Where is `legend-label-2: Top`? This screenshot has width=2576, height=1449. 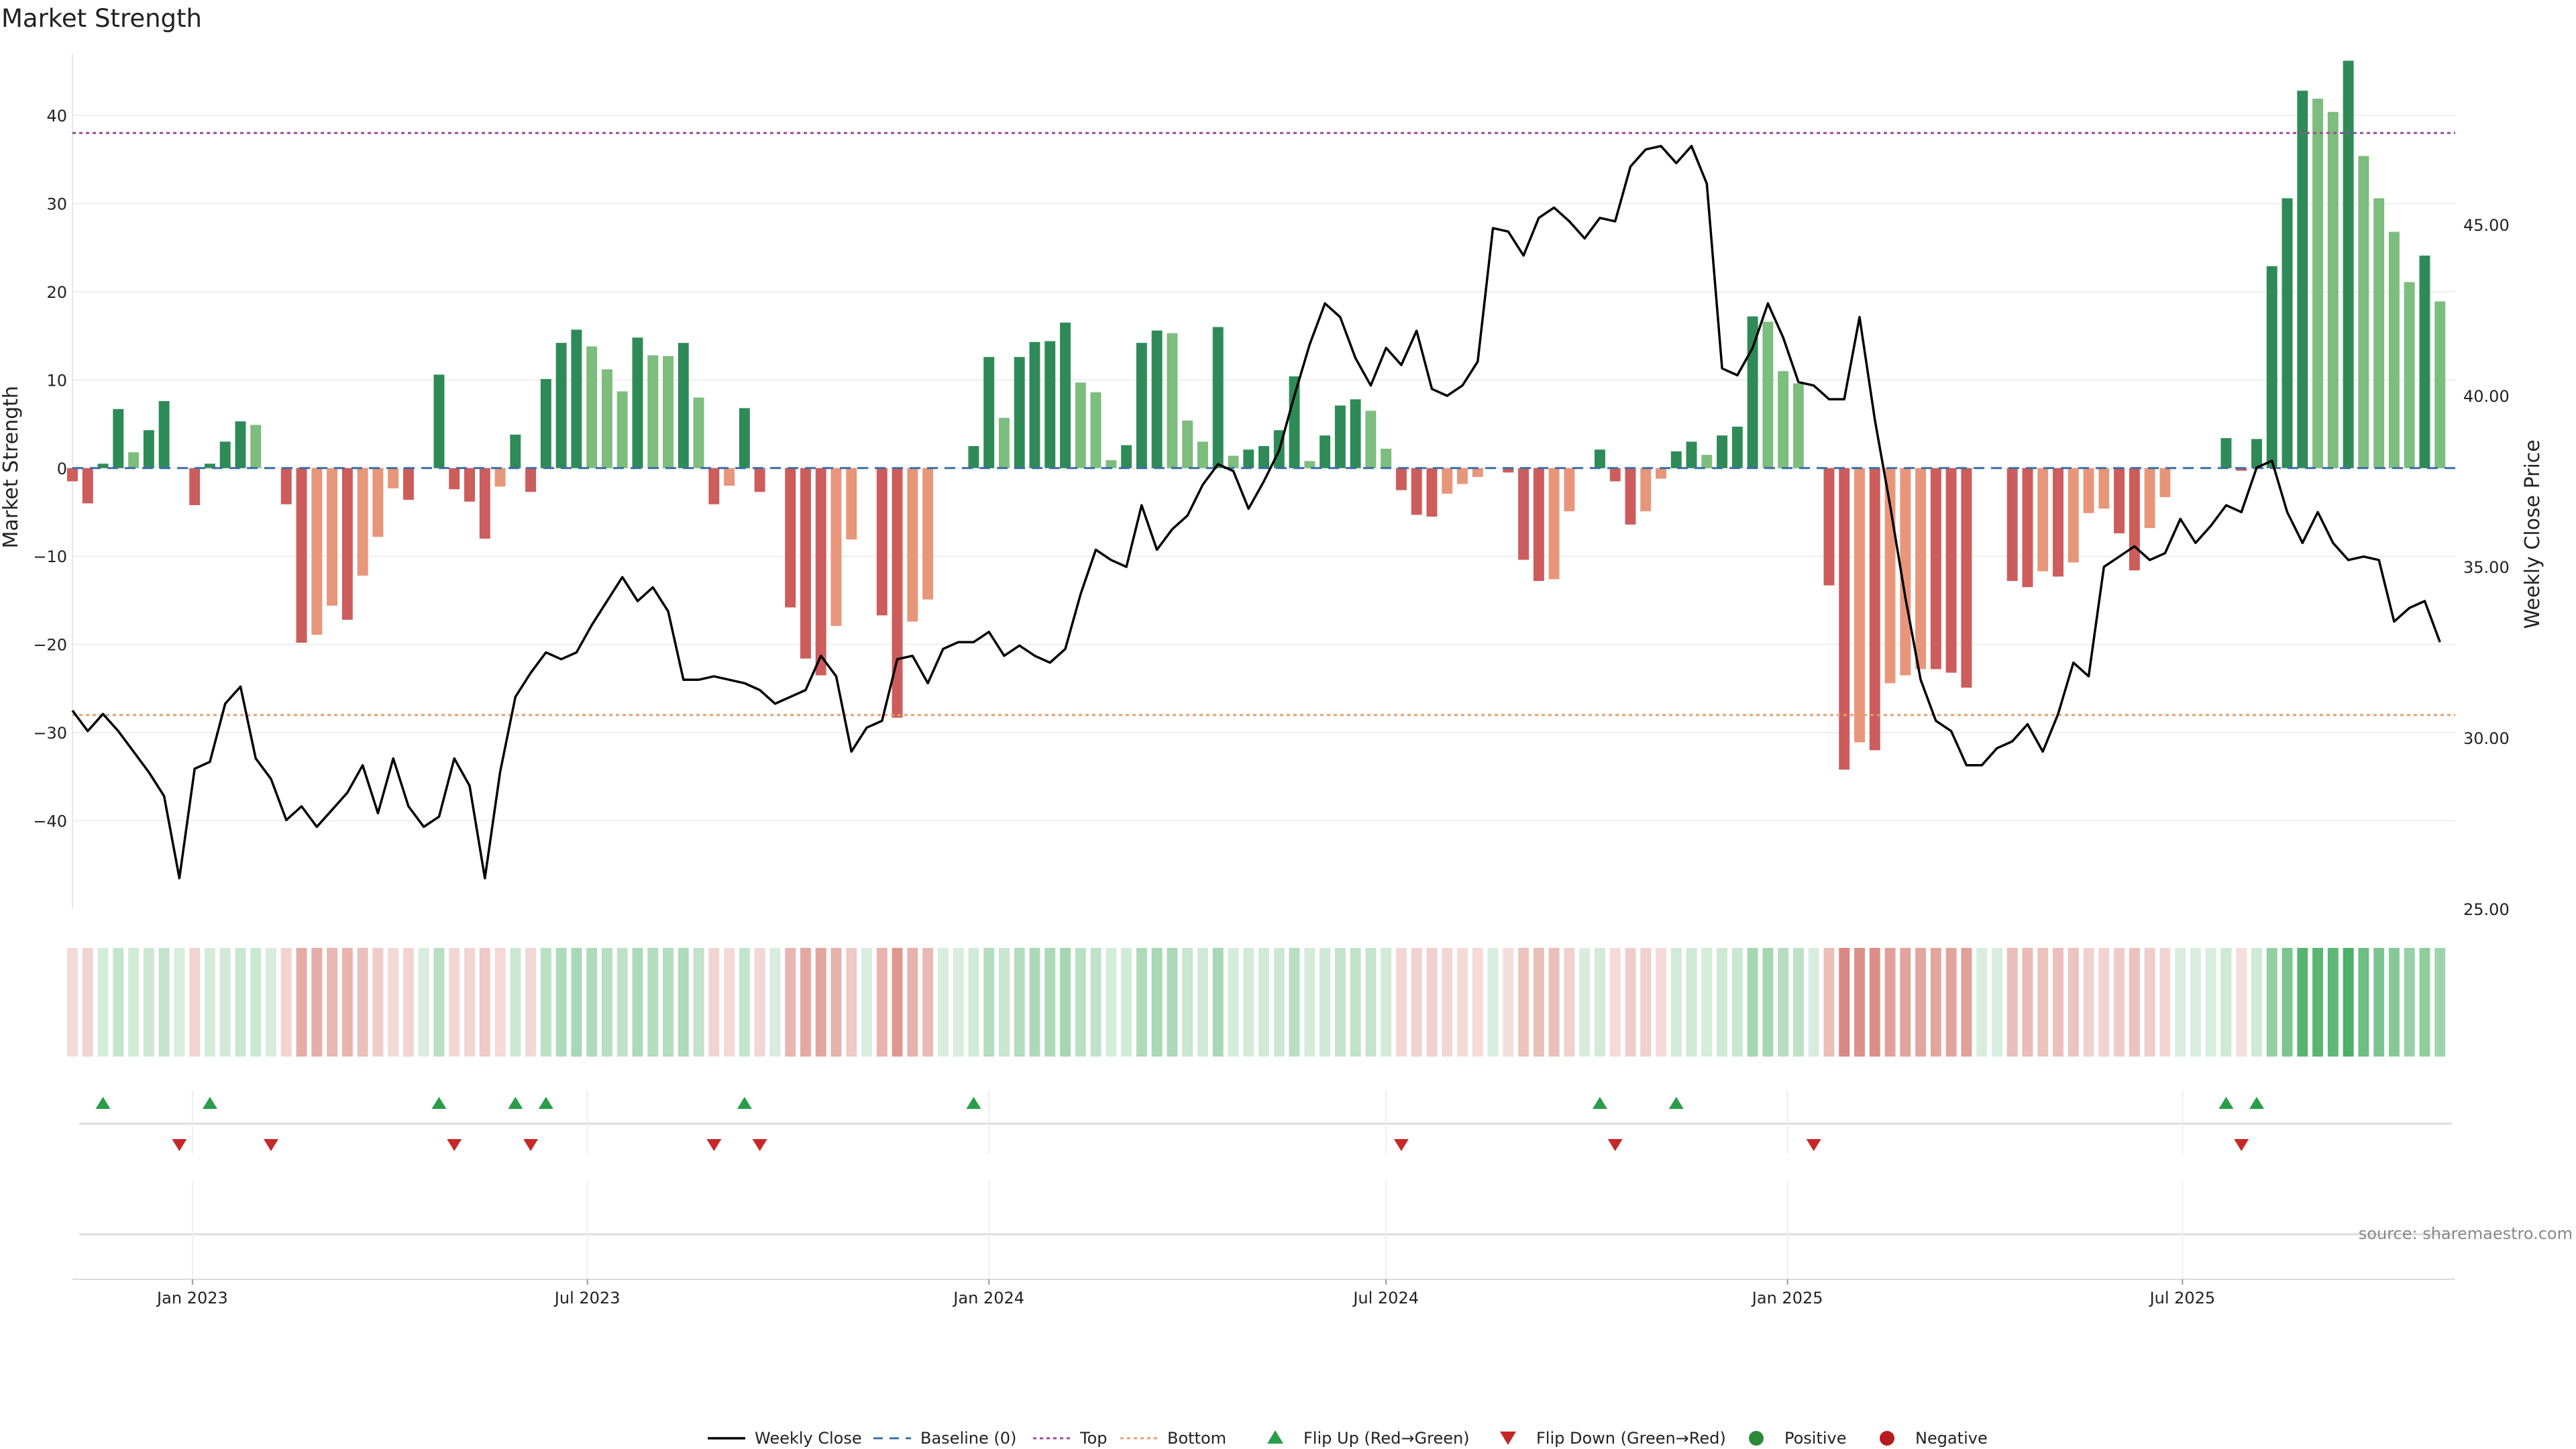 legend-label-2: Top is located at coordinates (1093, 1438).